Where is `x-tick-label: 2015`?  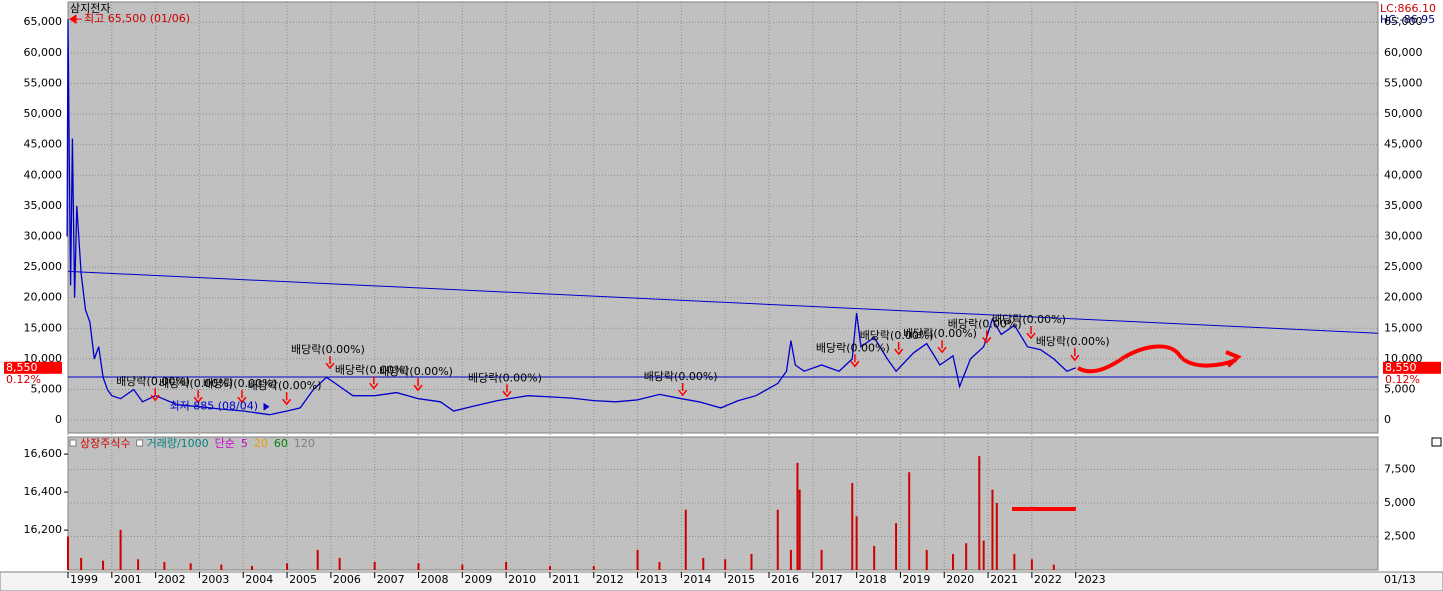 x-tick-label: 2015 is located at coordinates (741, 579).